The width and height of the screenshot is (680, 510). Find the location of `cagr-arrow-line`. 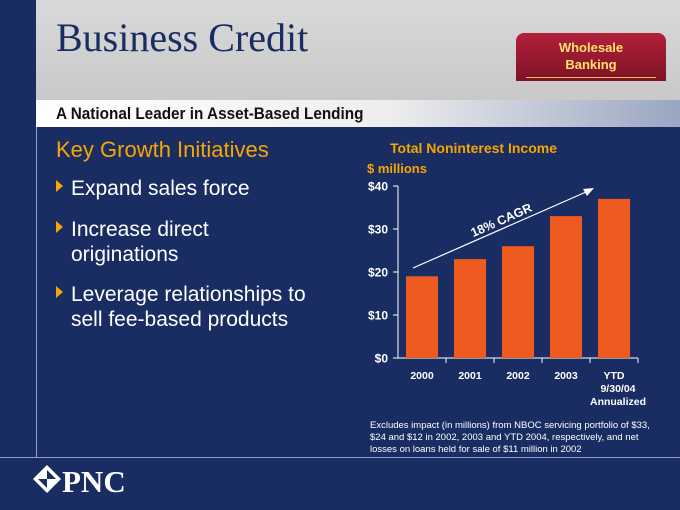

cagr-arrow-line is located at coordinates (499, 230).